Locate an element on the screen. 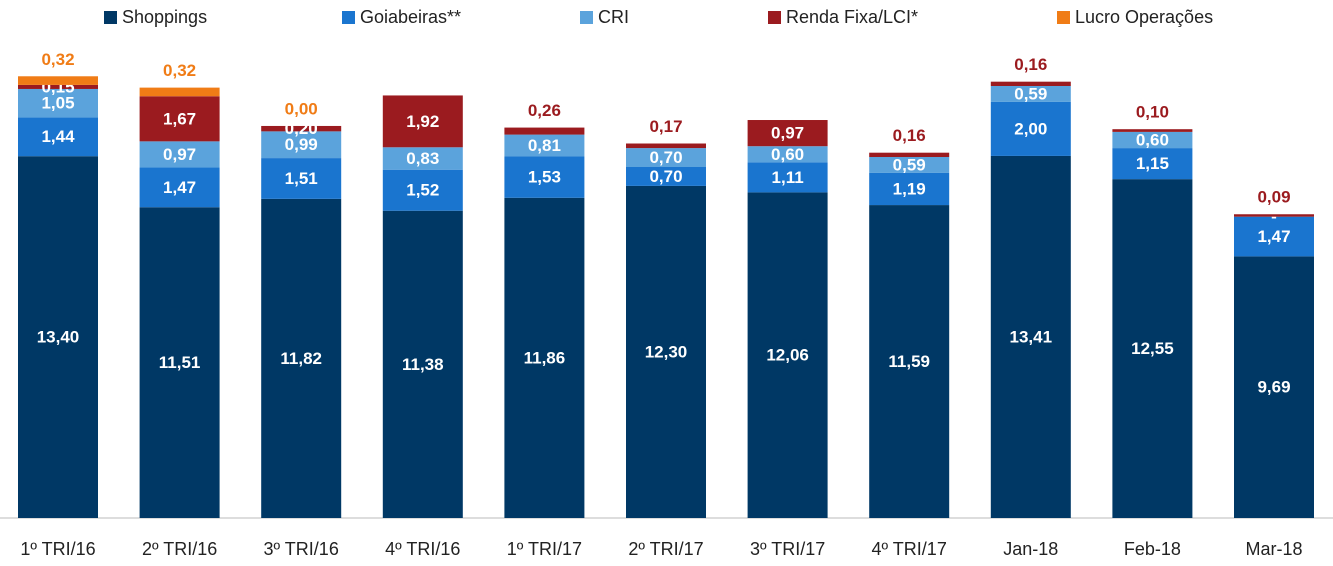 This screenshot has height=566, width=1333. x-tick-label: 3º TRI/16 is located at coordinates (301, 549).